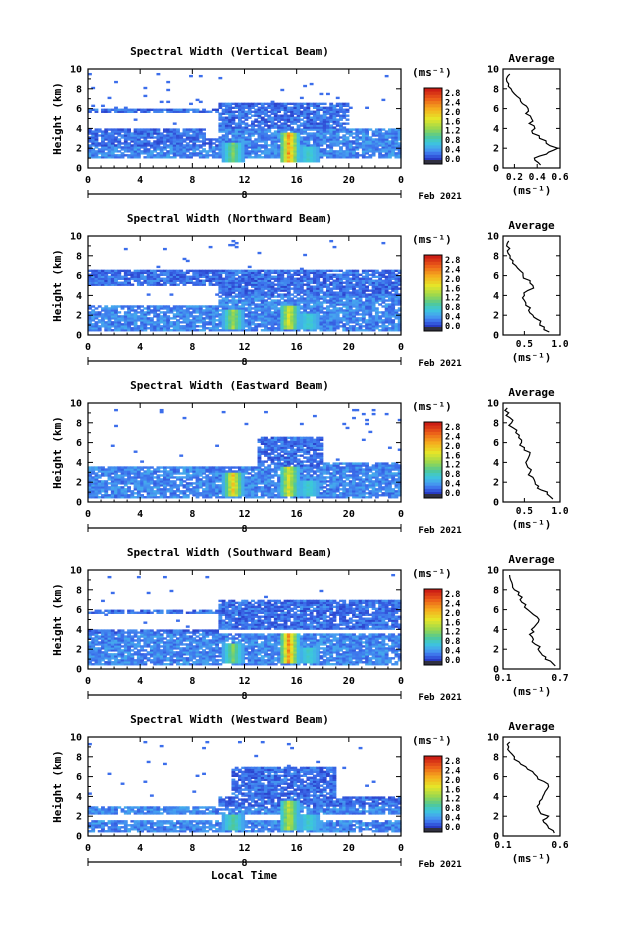 The width and height of the screenshot is (620, 933). What do you see at coordinates (140, 180) in the screenshot?
I see `x-tick-label: 4` at bounding box center [140, 180].